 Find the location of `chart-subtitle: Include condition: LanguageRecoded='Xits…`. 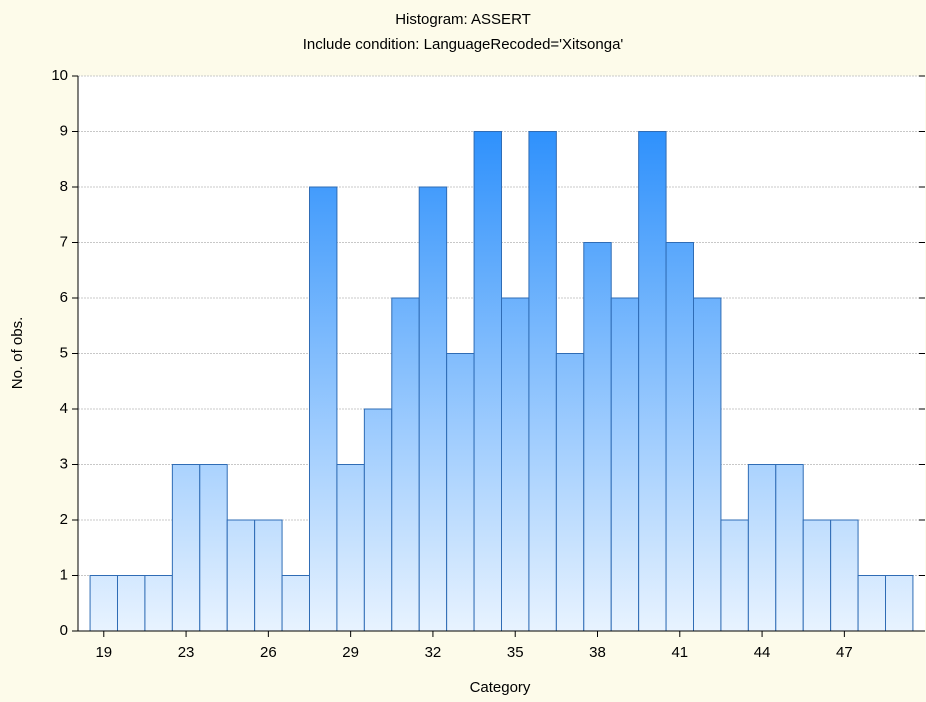

chart-subtitle: Include condition: LanguageRecoded='Xits… is located at coordinates (463, 44).